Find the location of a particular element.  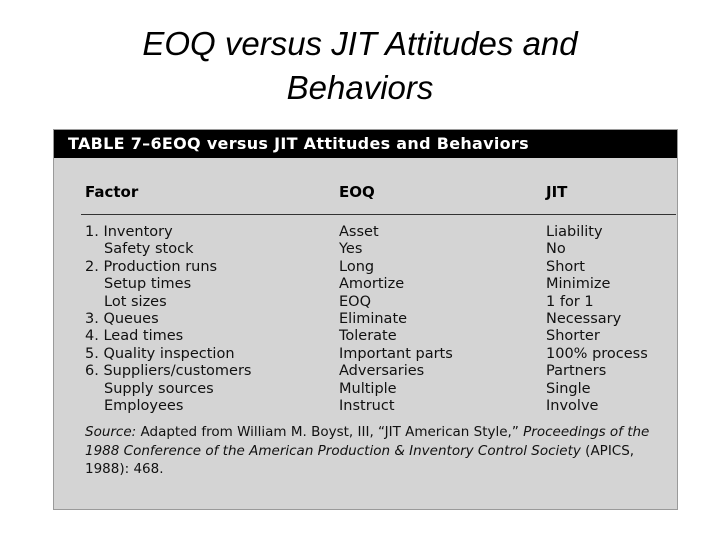

table-row: Supply sources Multiple Single is located at coordinates (365, 389).